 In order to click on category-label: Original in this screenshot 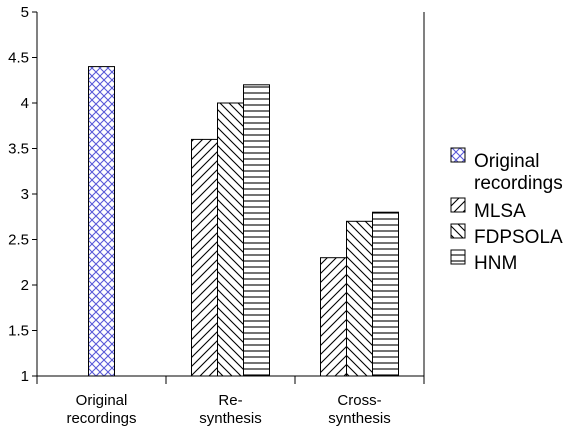, I will do `click(102, 400)`.